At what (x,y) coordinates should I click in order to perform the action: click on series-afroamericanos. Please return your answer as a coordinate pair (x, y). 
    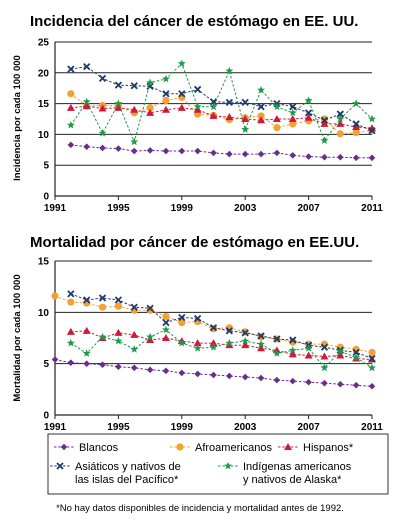
    Looking at the image, I should click on (221, 114).